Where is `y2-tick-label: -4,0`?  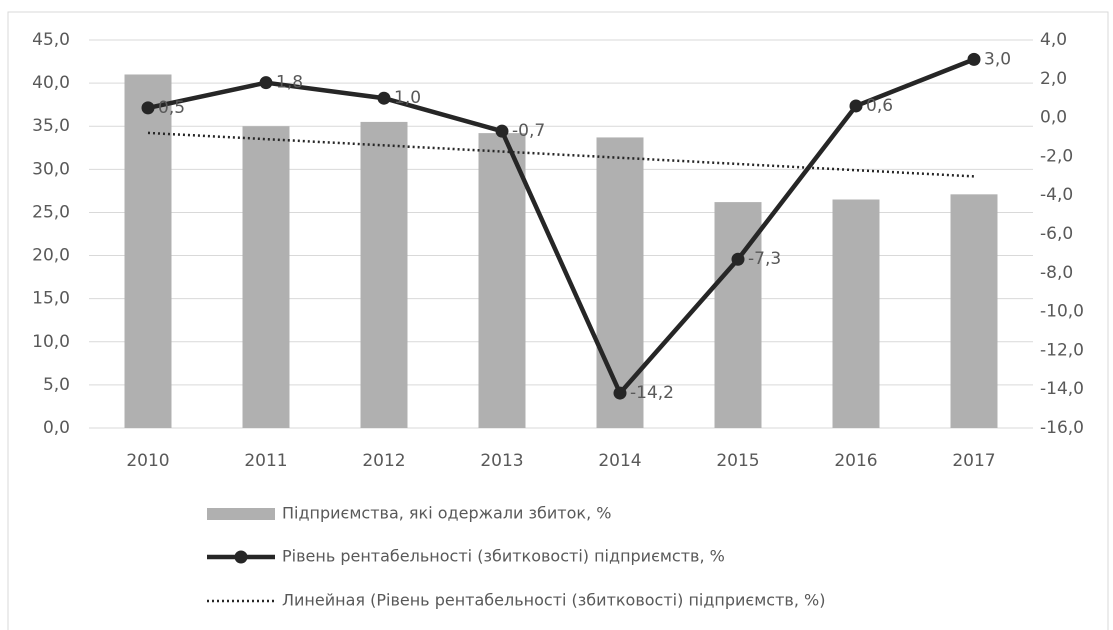
y2-tick-label: -4,0 is located at coordinates (1056, 195).